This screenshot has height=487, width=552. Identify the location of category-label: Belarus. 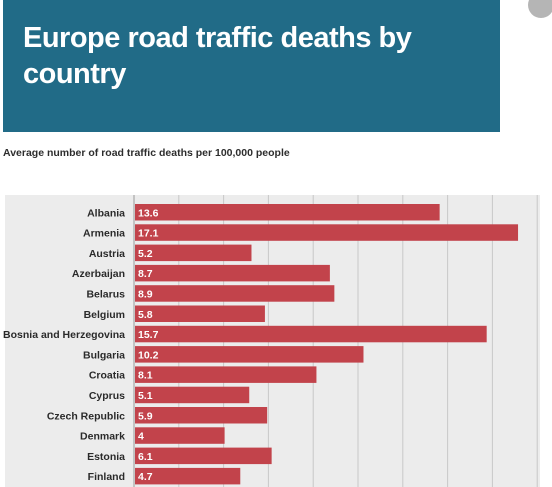
(105, 294).